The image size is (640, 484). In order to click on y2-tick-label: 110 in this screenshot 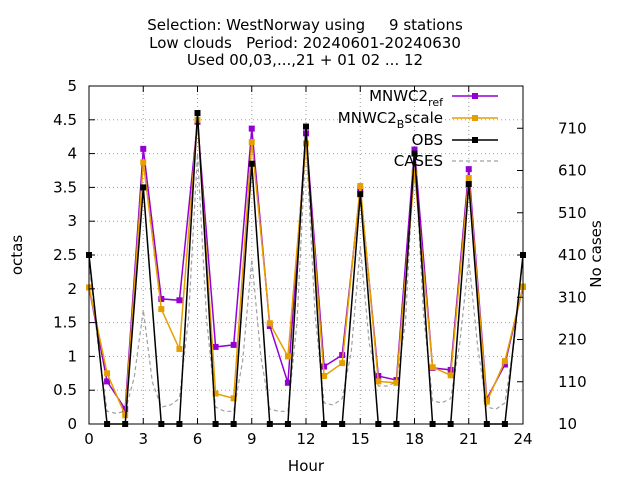, I will do `click(572, 382)`.